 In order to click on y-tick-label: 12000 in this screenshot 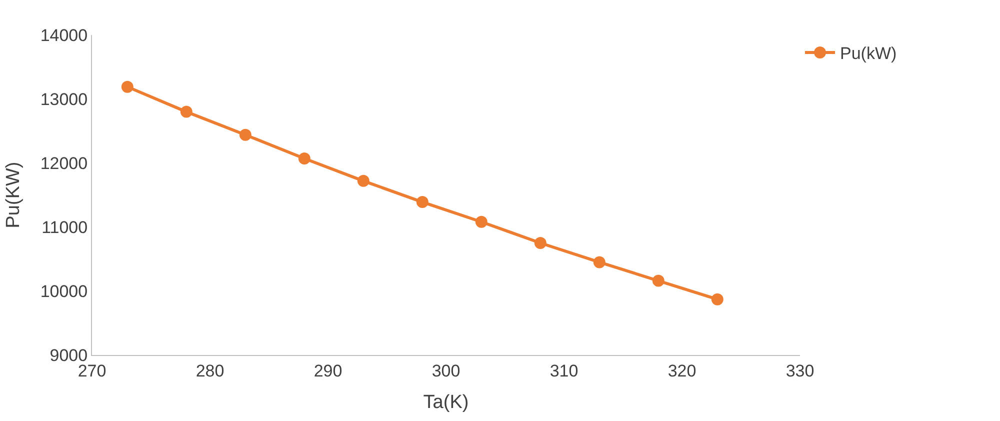, I will do `click(64, 163)`.